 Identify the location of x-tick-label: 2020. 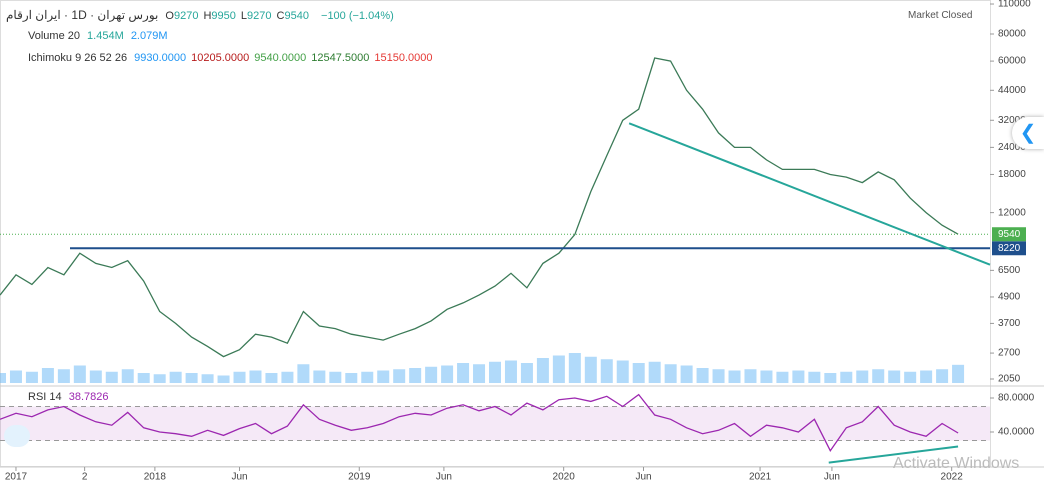
(564, 477).